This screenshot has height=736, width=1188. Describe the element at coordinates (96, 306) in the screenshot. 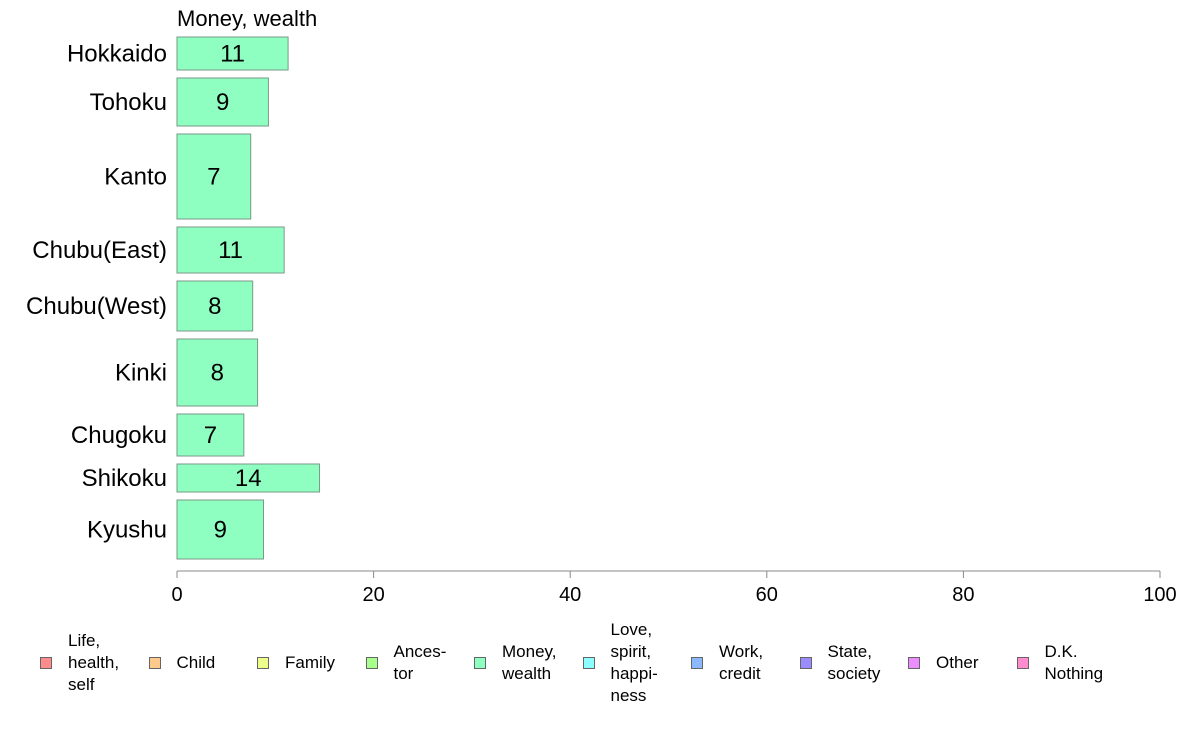

I see `category-label: Chubu(West)` at that location.